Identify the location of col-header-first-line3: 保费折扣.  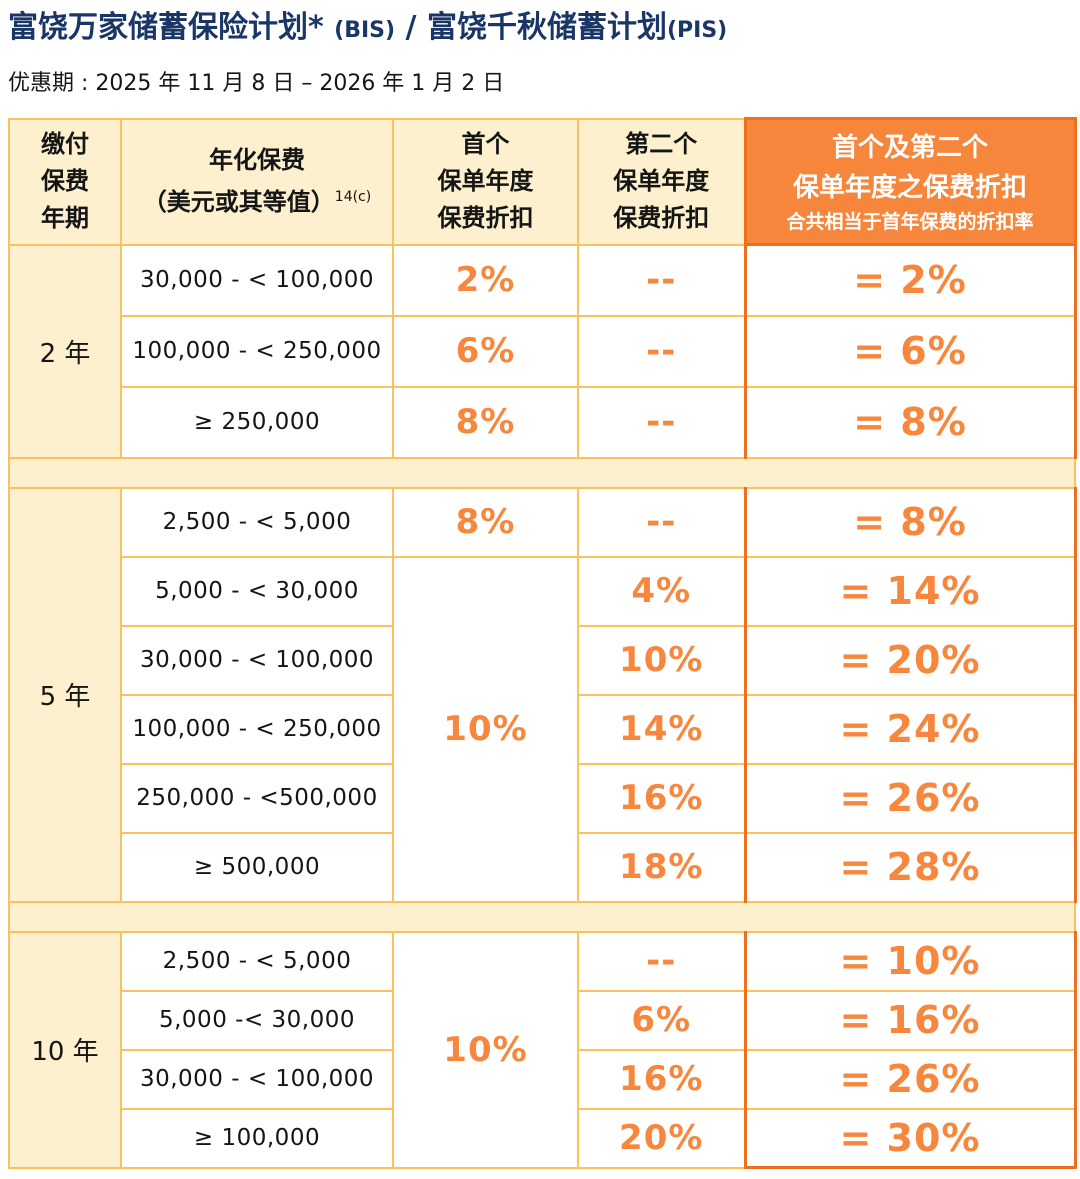
(485, 218).